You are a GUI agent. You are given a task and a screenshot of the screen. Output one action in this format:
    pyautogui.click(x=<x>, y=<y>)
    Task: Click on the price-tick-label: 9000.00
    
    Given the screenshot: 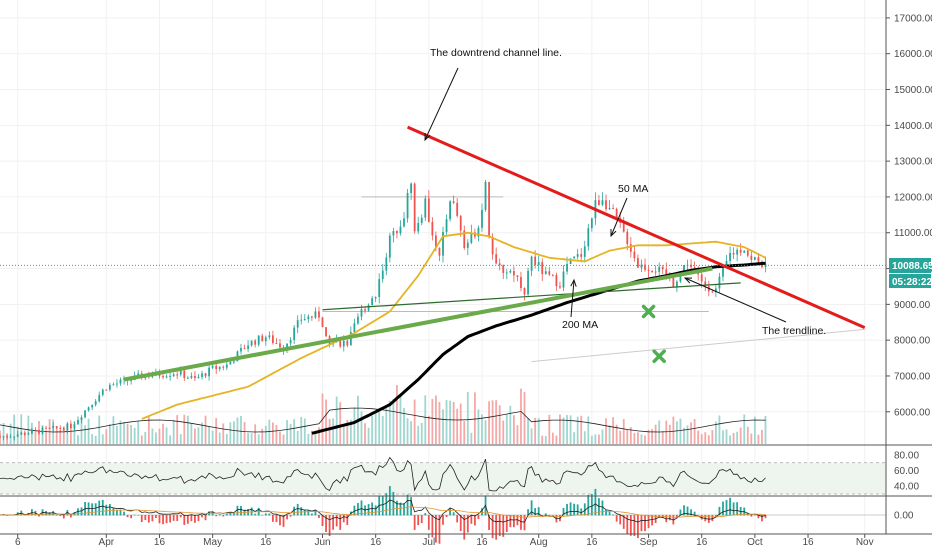 What is the action you would take?
    pyautogui.click(x=912, y=305)
    